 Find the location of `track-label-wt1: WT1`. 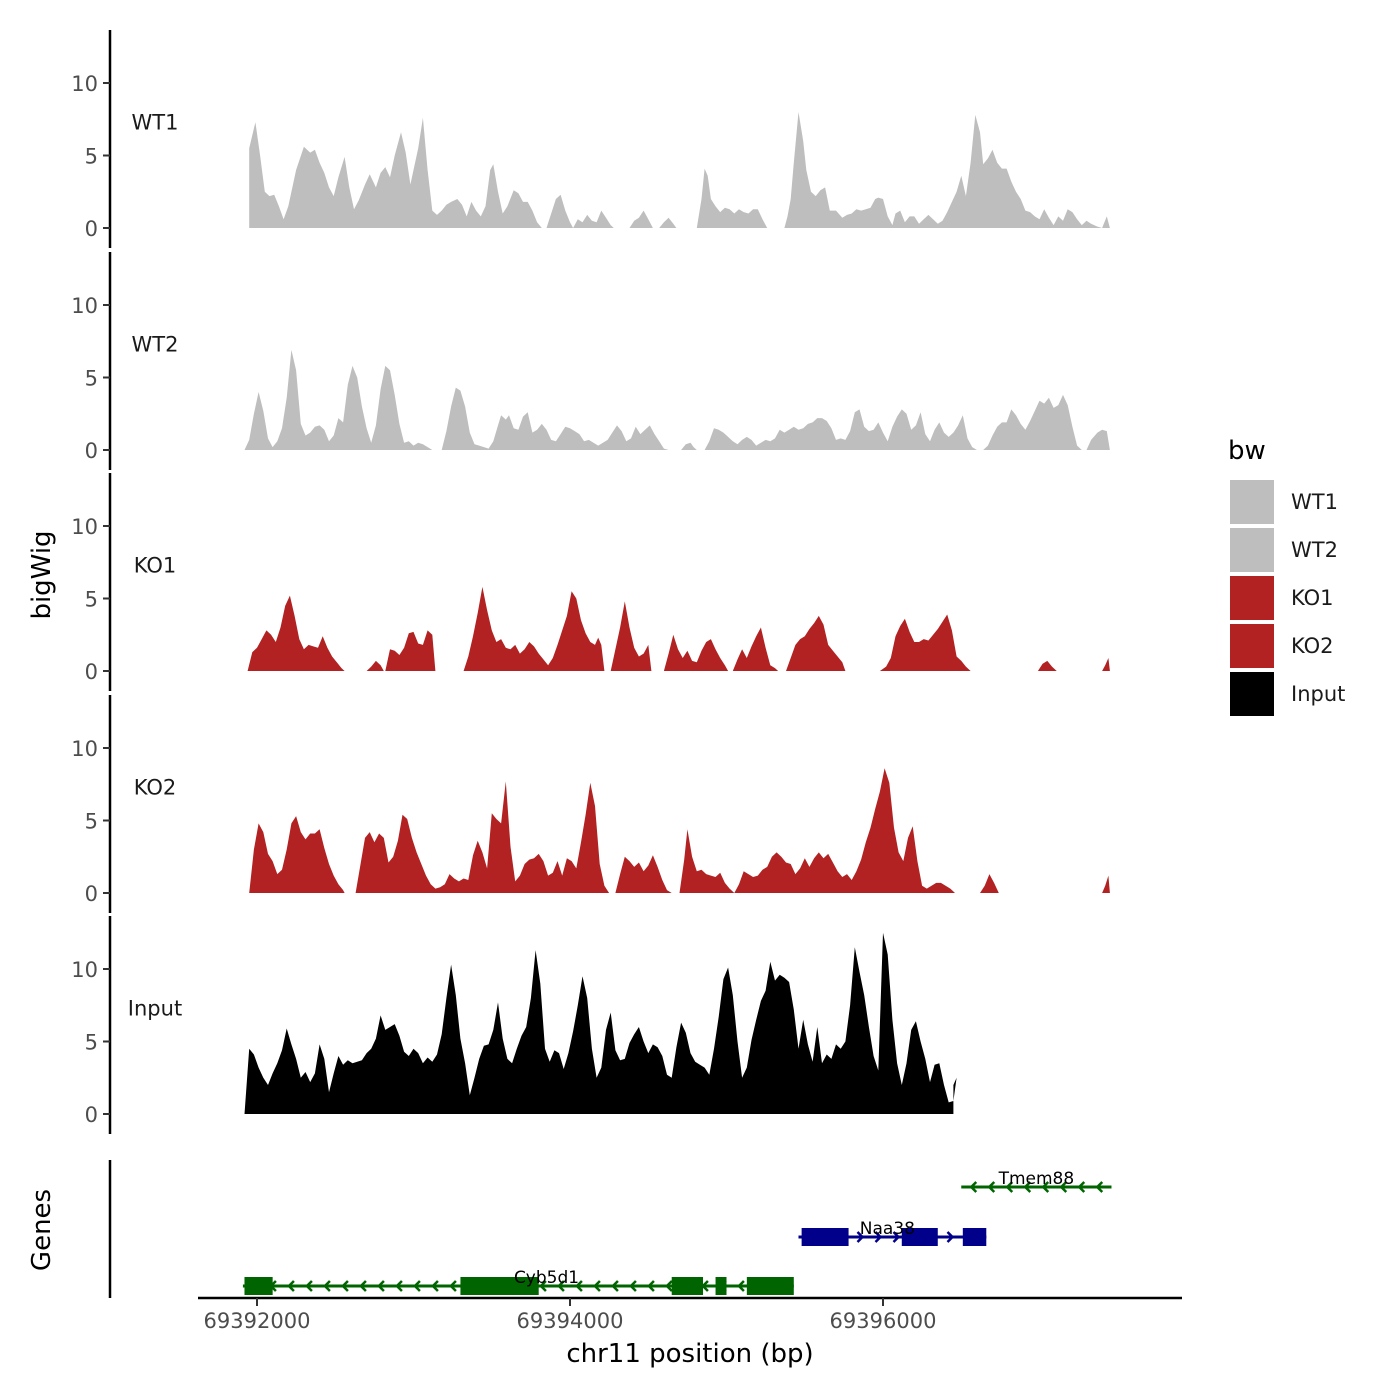

track-label-wt1: WT1 is located at coordinates (155, 122).